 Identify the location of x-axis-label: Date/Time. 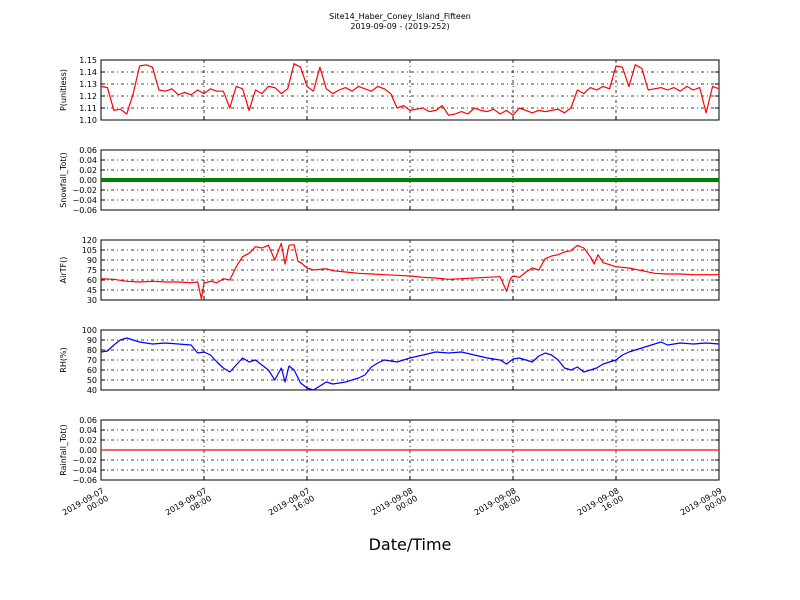
(410, 544).